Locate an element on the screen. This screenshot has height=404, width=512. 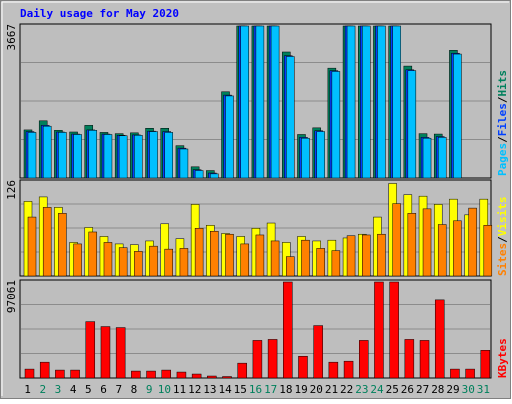
legend-visits: Visits is located at coordinates (502, 217).